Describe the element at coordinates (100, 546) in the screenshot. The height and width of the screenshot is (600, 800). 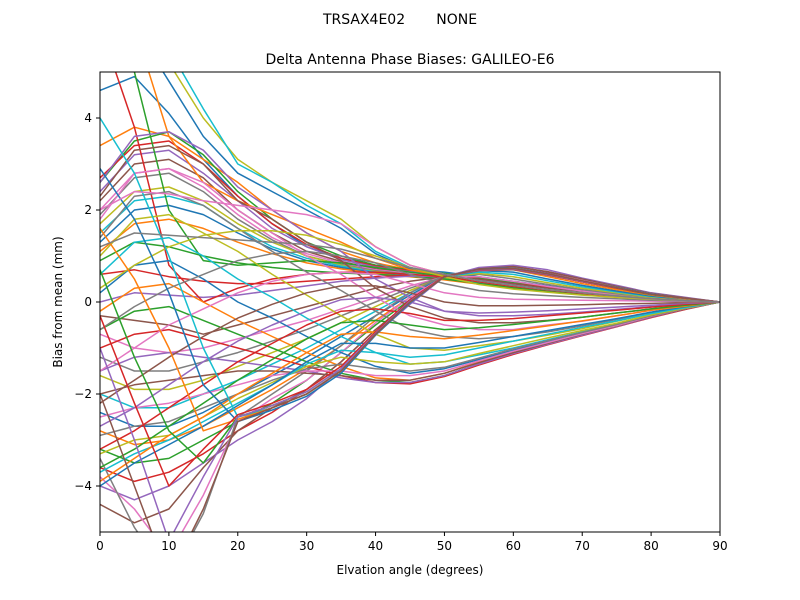
I see `x-tick-label: 0` at that location.